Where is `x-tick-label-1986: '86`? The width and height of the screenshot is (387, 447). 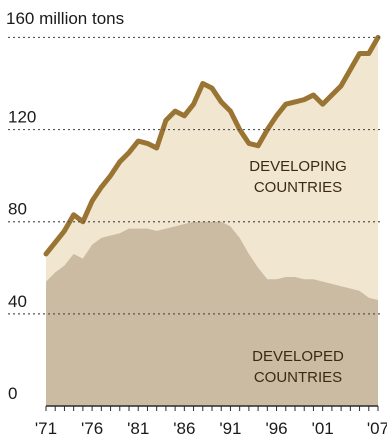 x-tick-label-1986: '86 is located at coordinates (184, 428).